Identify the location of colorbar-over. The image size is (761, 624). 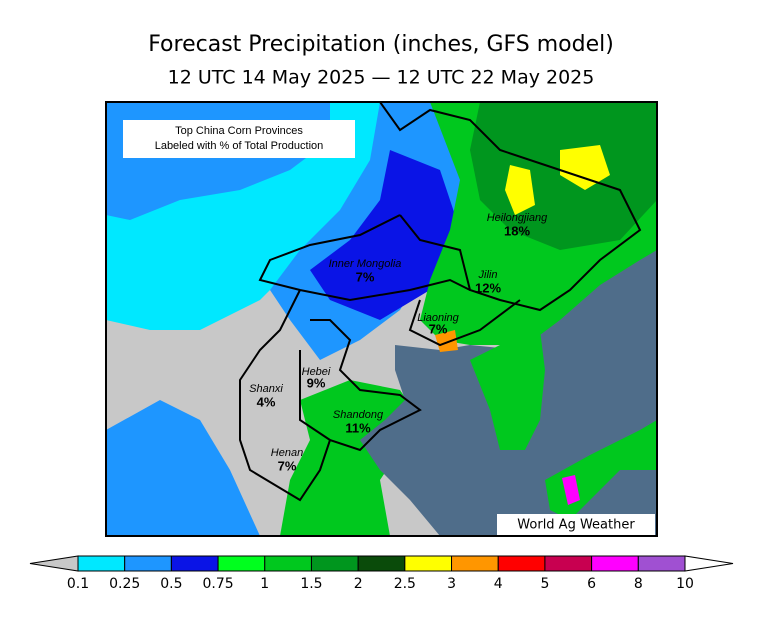
(709, 563).